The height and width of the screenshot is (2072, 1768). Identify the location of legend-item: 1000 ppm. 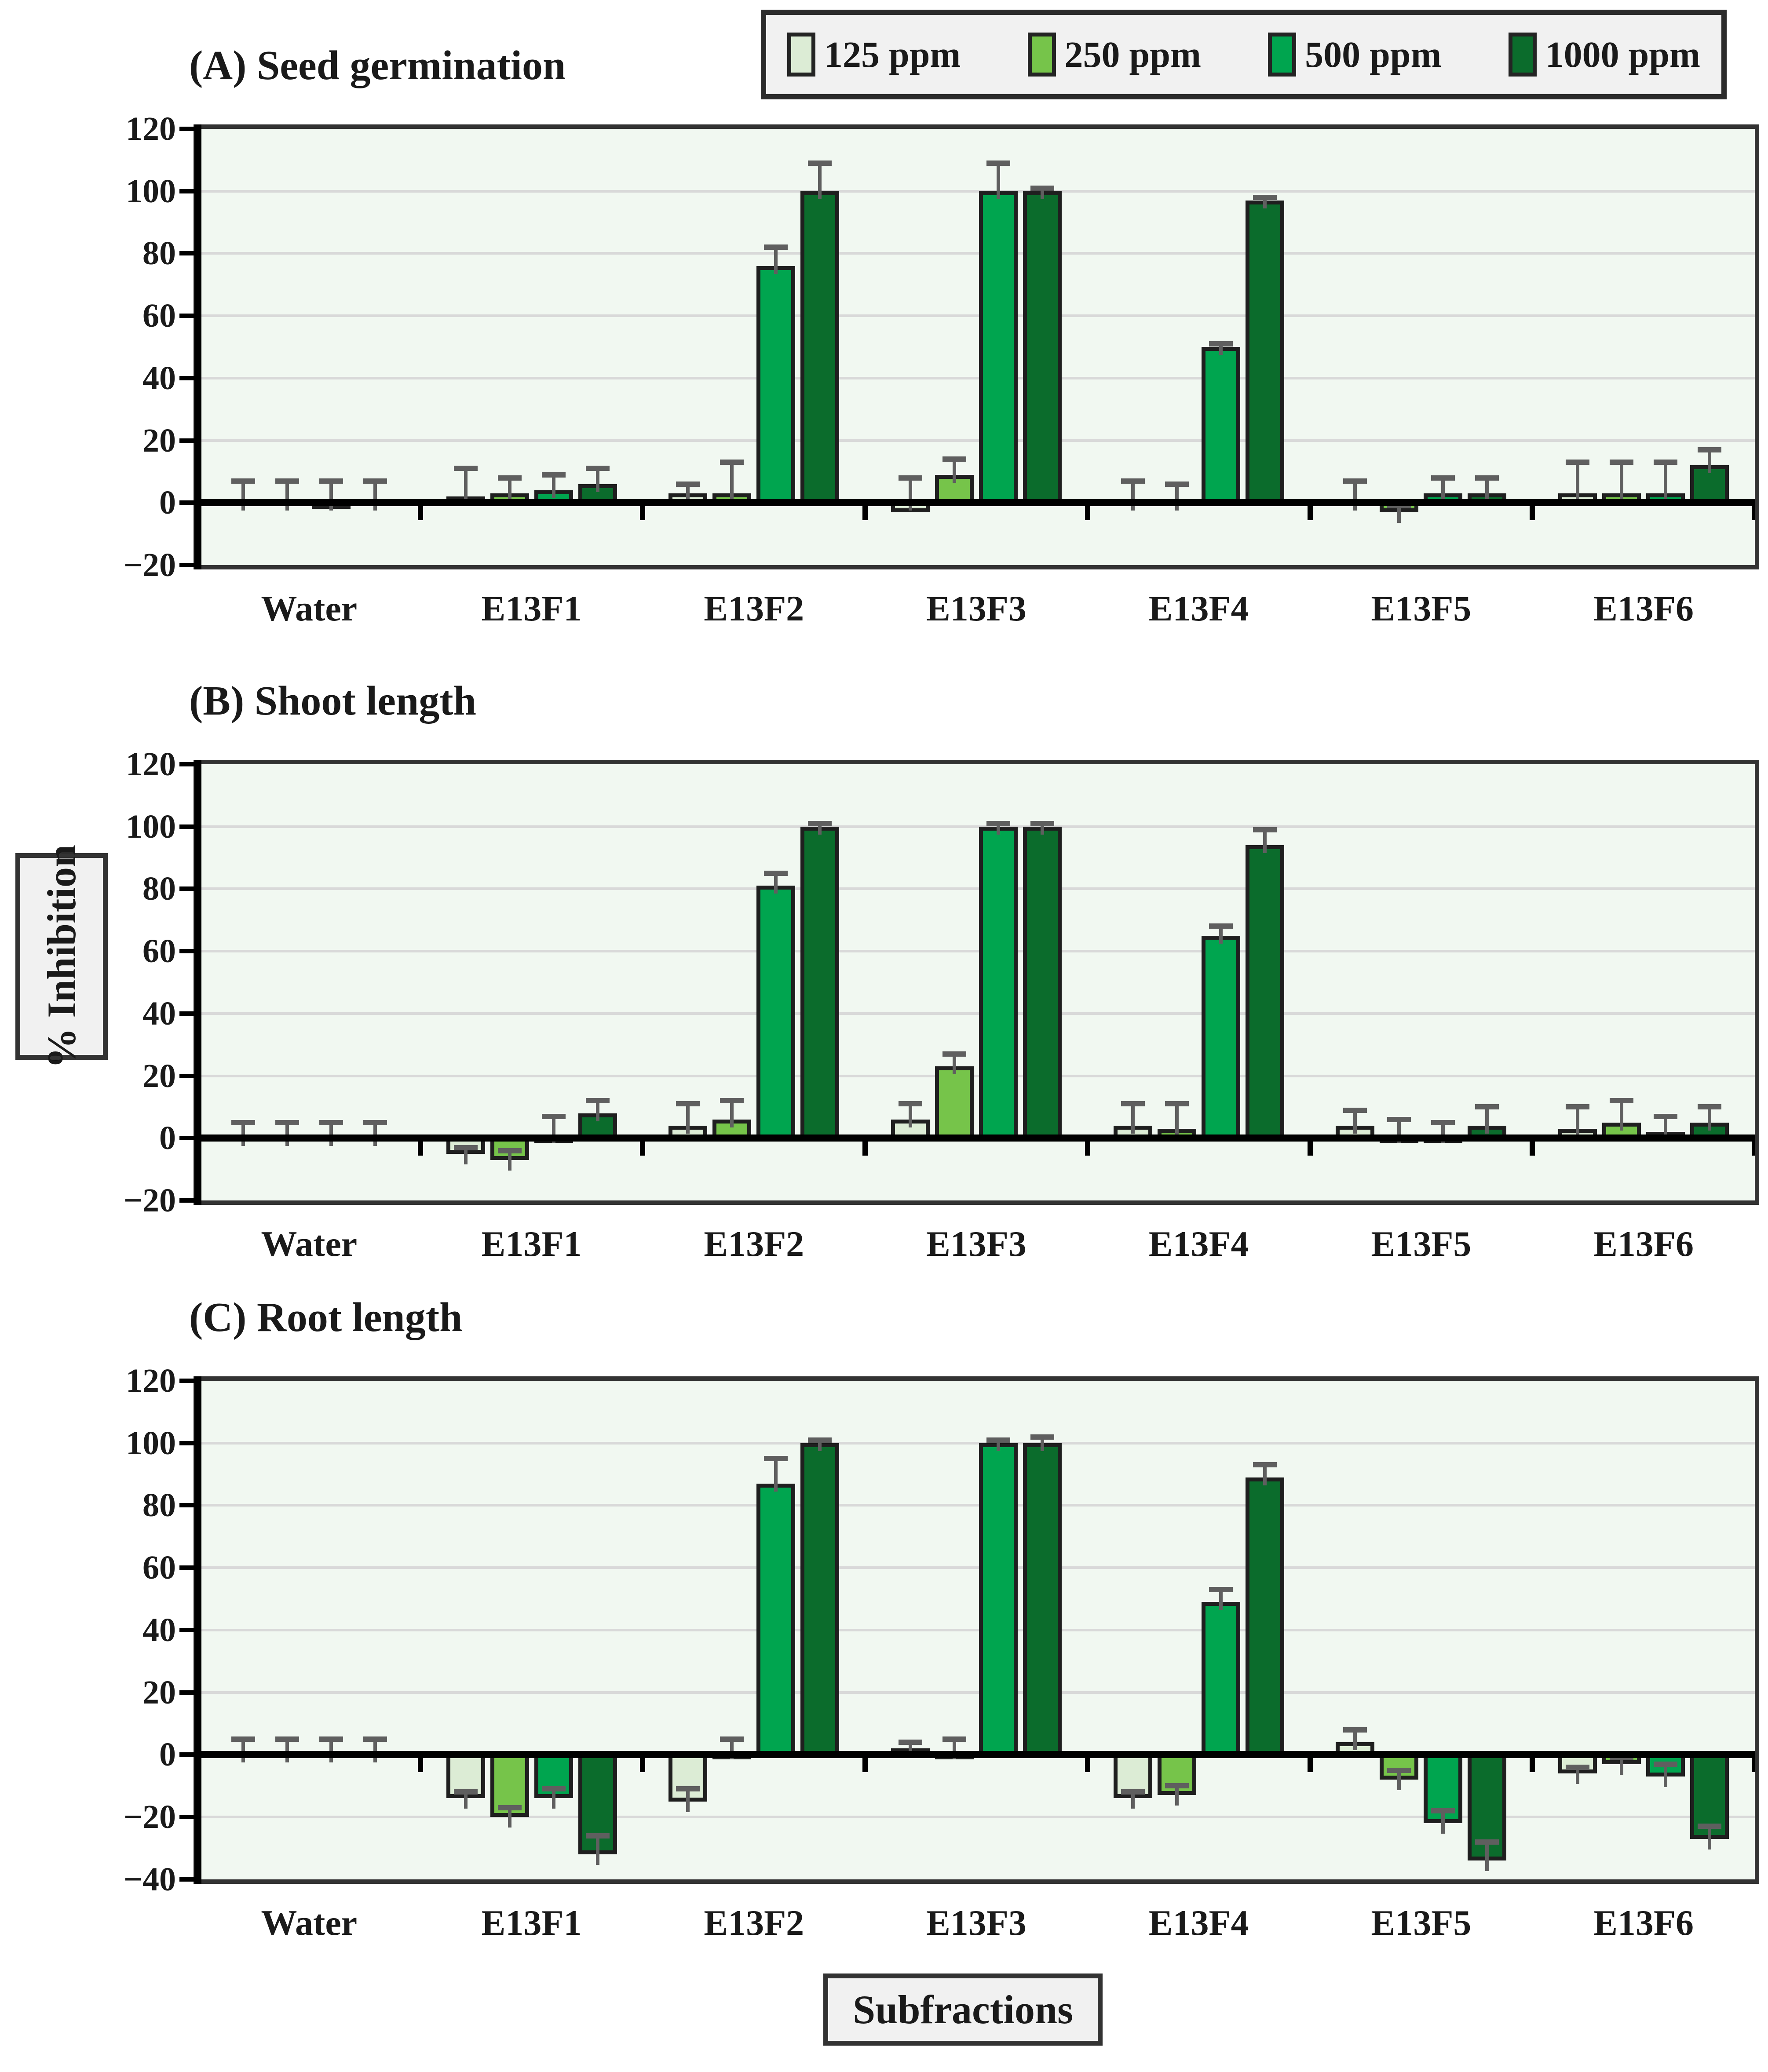
(1604, 55).